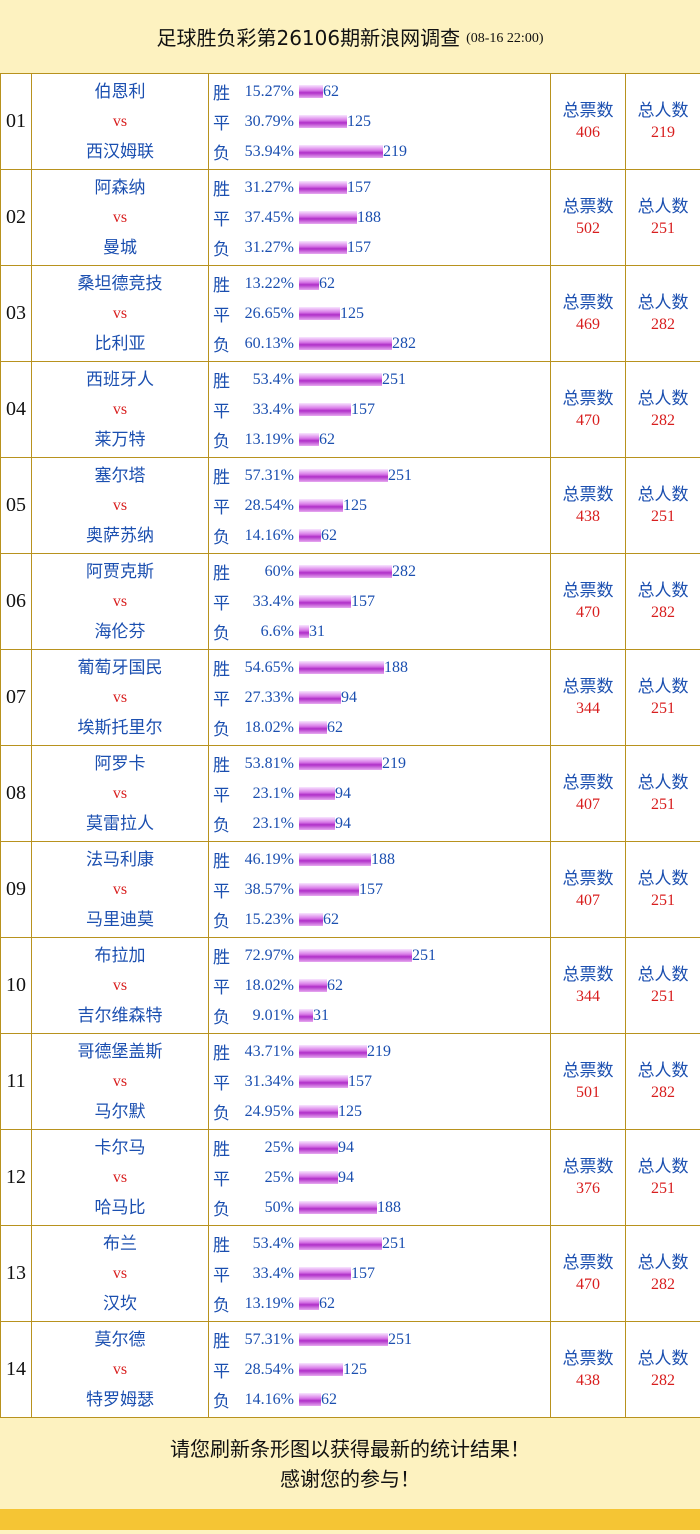 The width and height of the screenshot is (700, 1534). I want to click on option-percent: 54.65%, so click(269, 667).